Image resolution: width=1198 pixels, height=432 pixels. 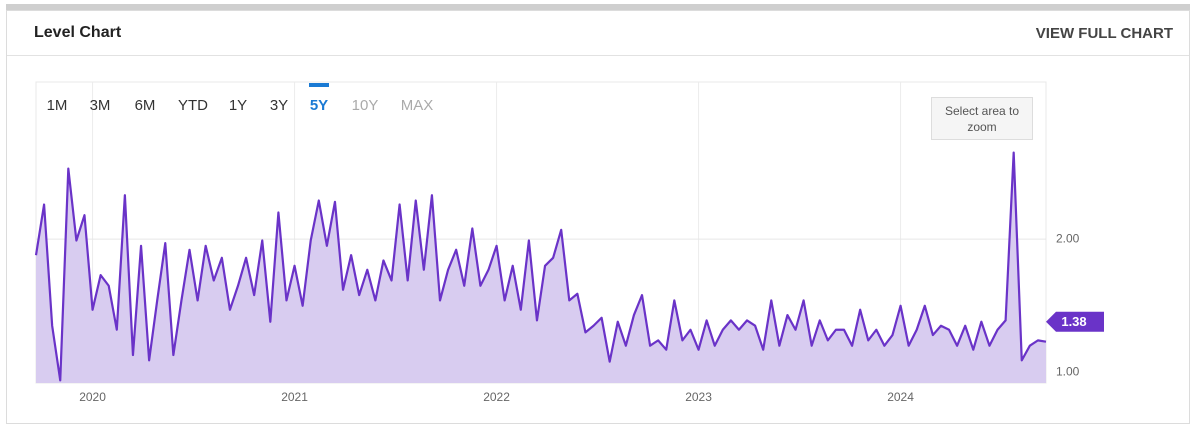 I want to click on card-title: Level Chart, so click(x=78, y=32).